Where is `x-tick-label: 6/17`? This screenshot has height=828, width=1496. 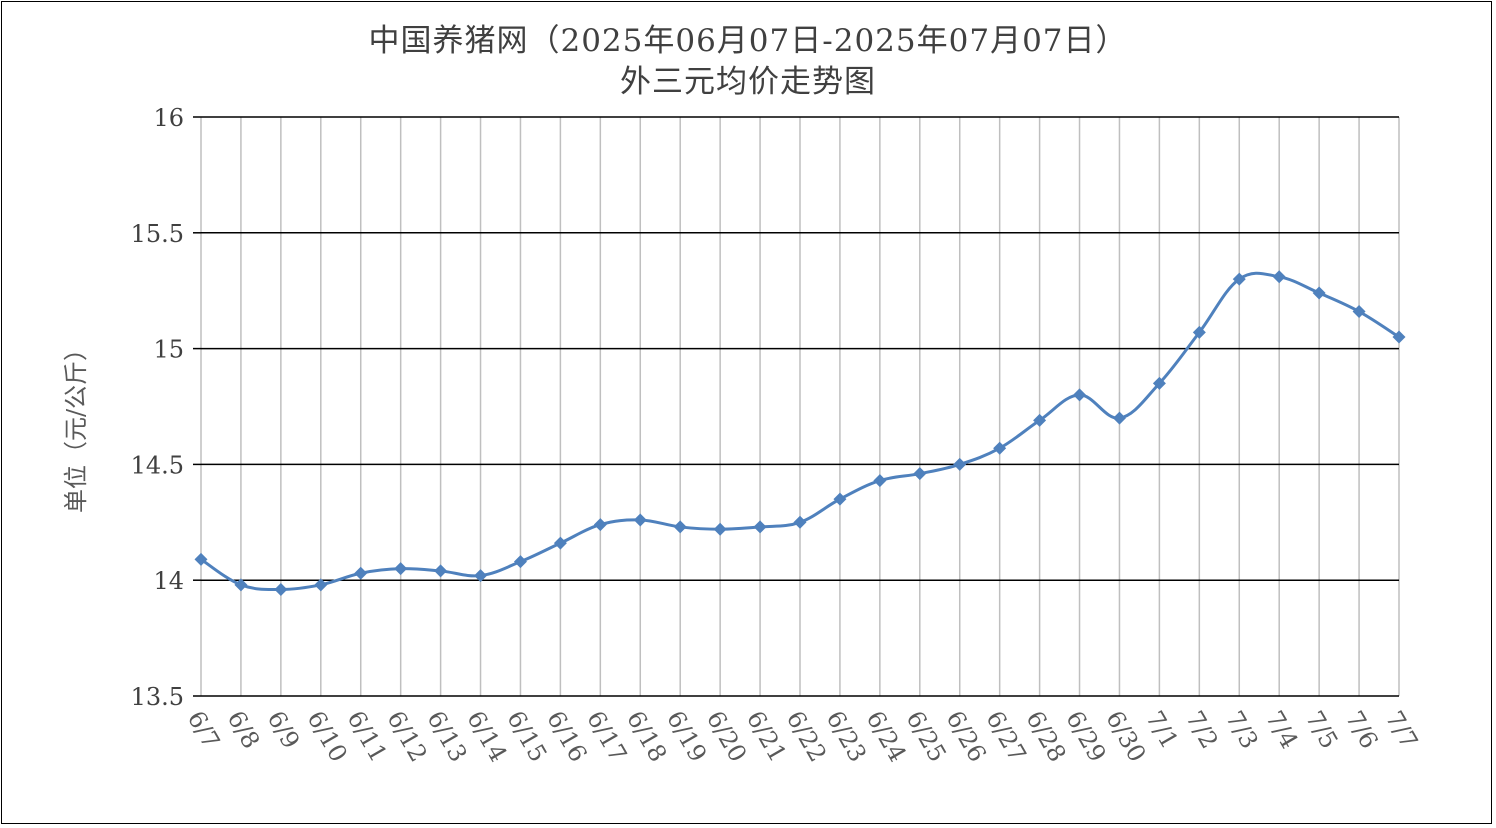 x-tick-label: 6/17 is located at coordinates (606, 736).